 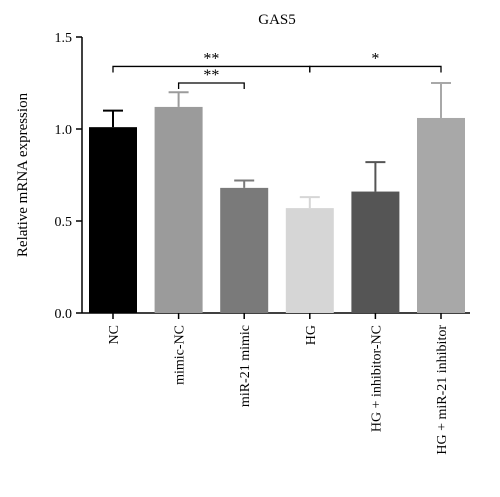 I want to click on chart-title: GAS5, so click(x=277, y=20).